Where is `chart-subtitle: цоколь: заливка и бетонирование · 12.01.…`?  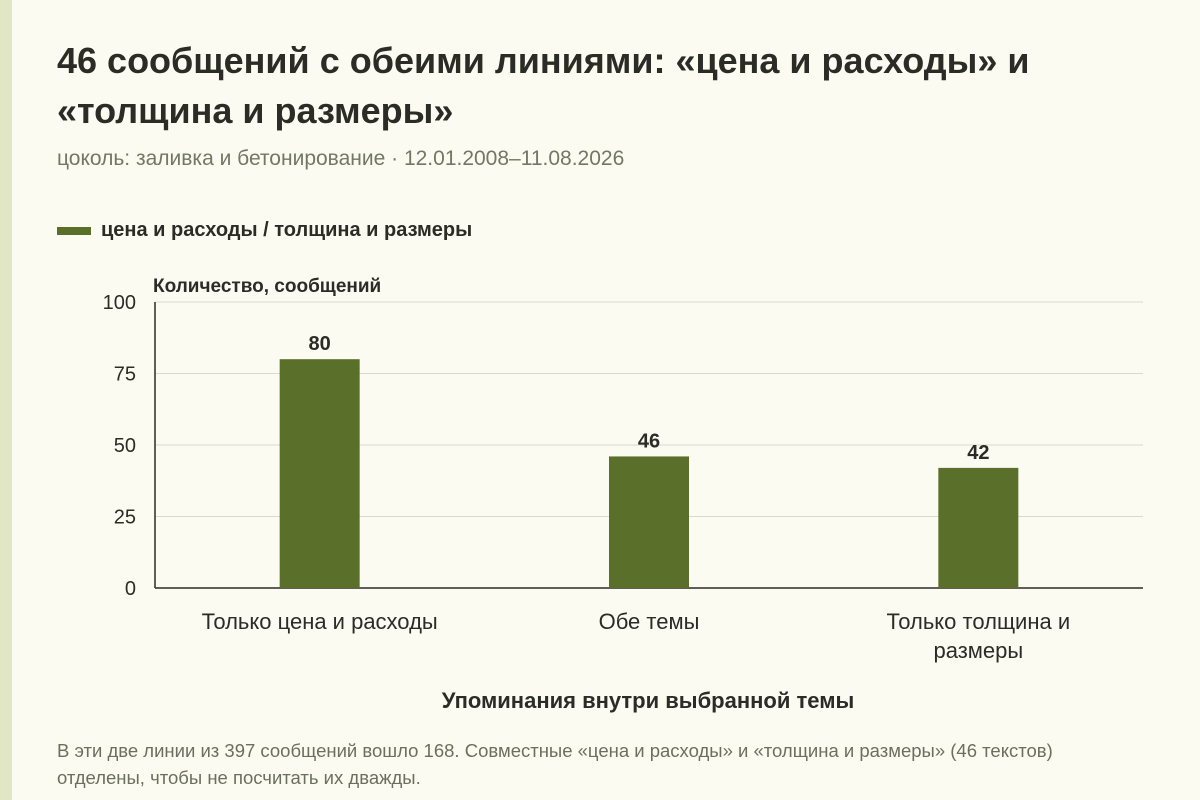
chart-subtitle: цоколь: заливка и бетонирование · 12.01.… is located at coordinates (341, 158).